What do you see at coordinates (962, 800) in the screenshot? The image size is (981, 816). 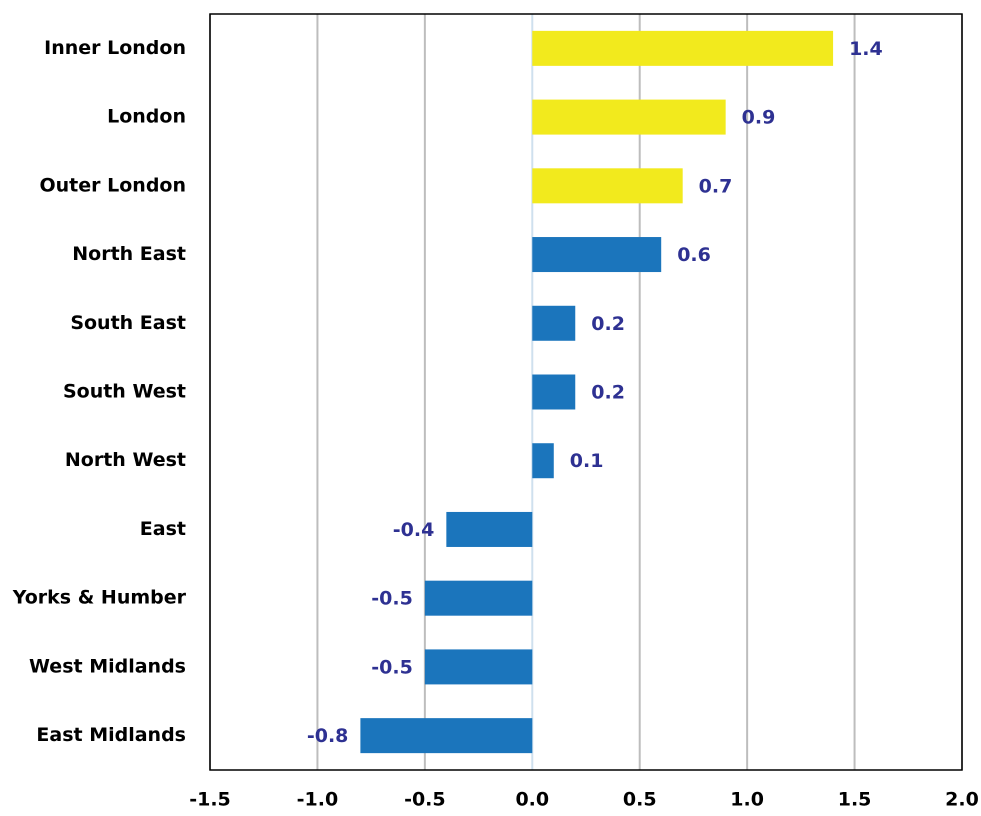 I see `x-tick-label: 2.0` at bounding box center [962, 800].